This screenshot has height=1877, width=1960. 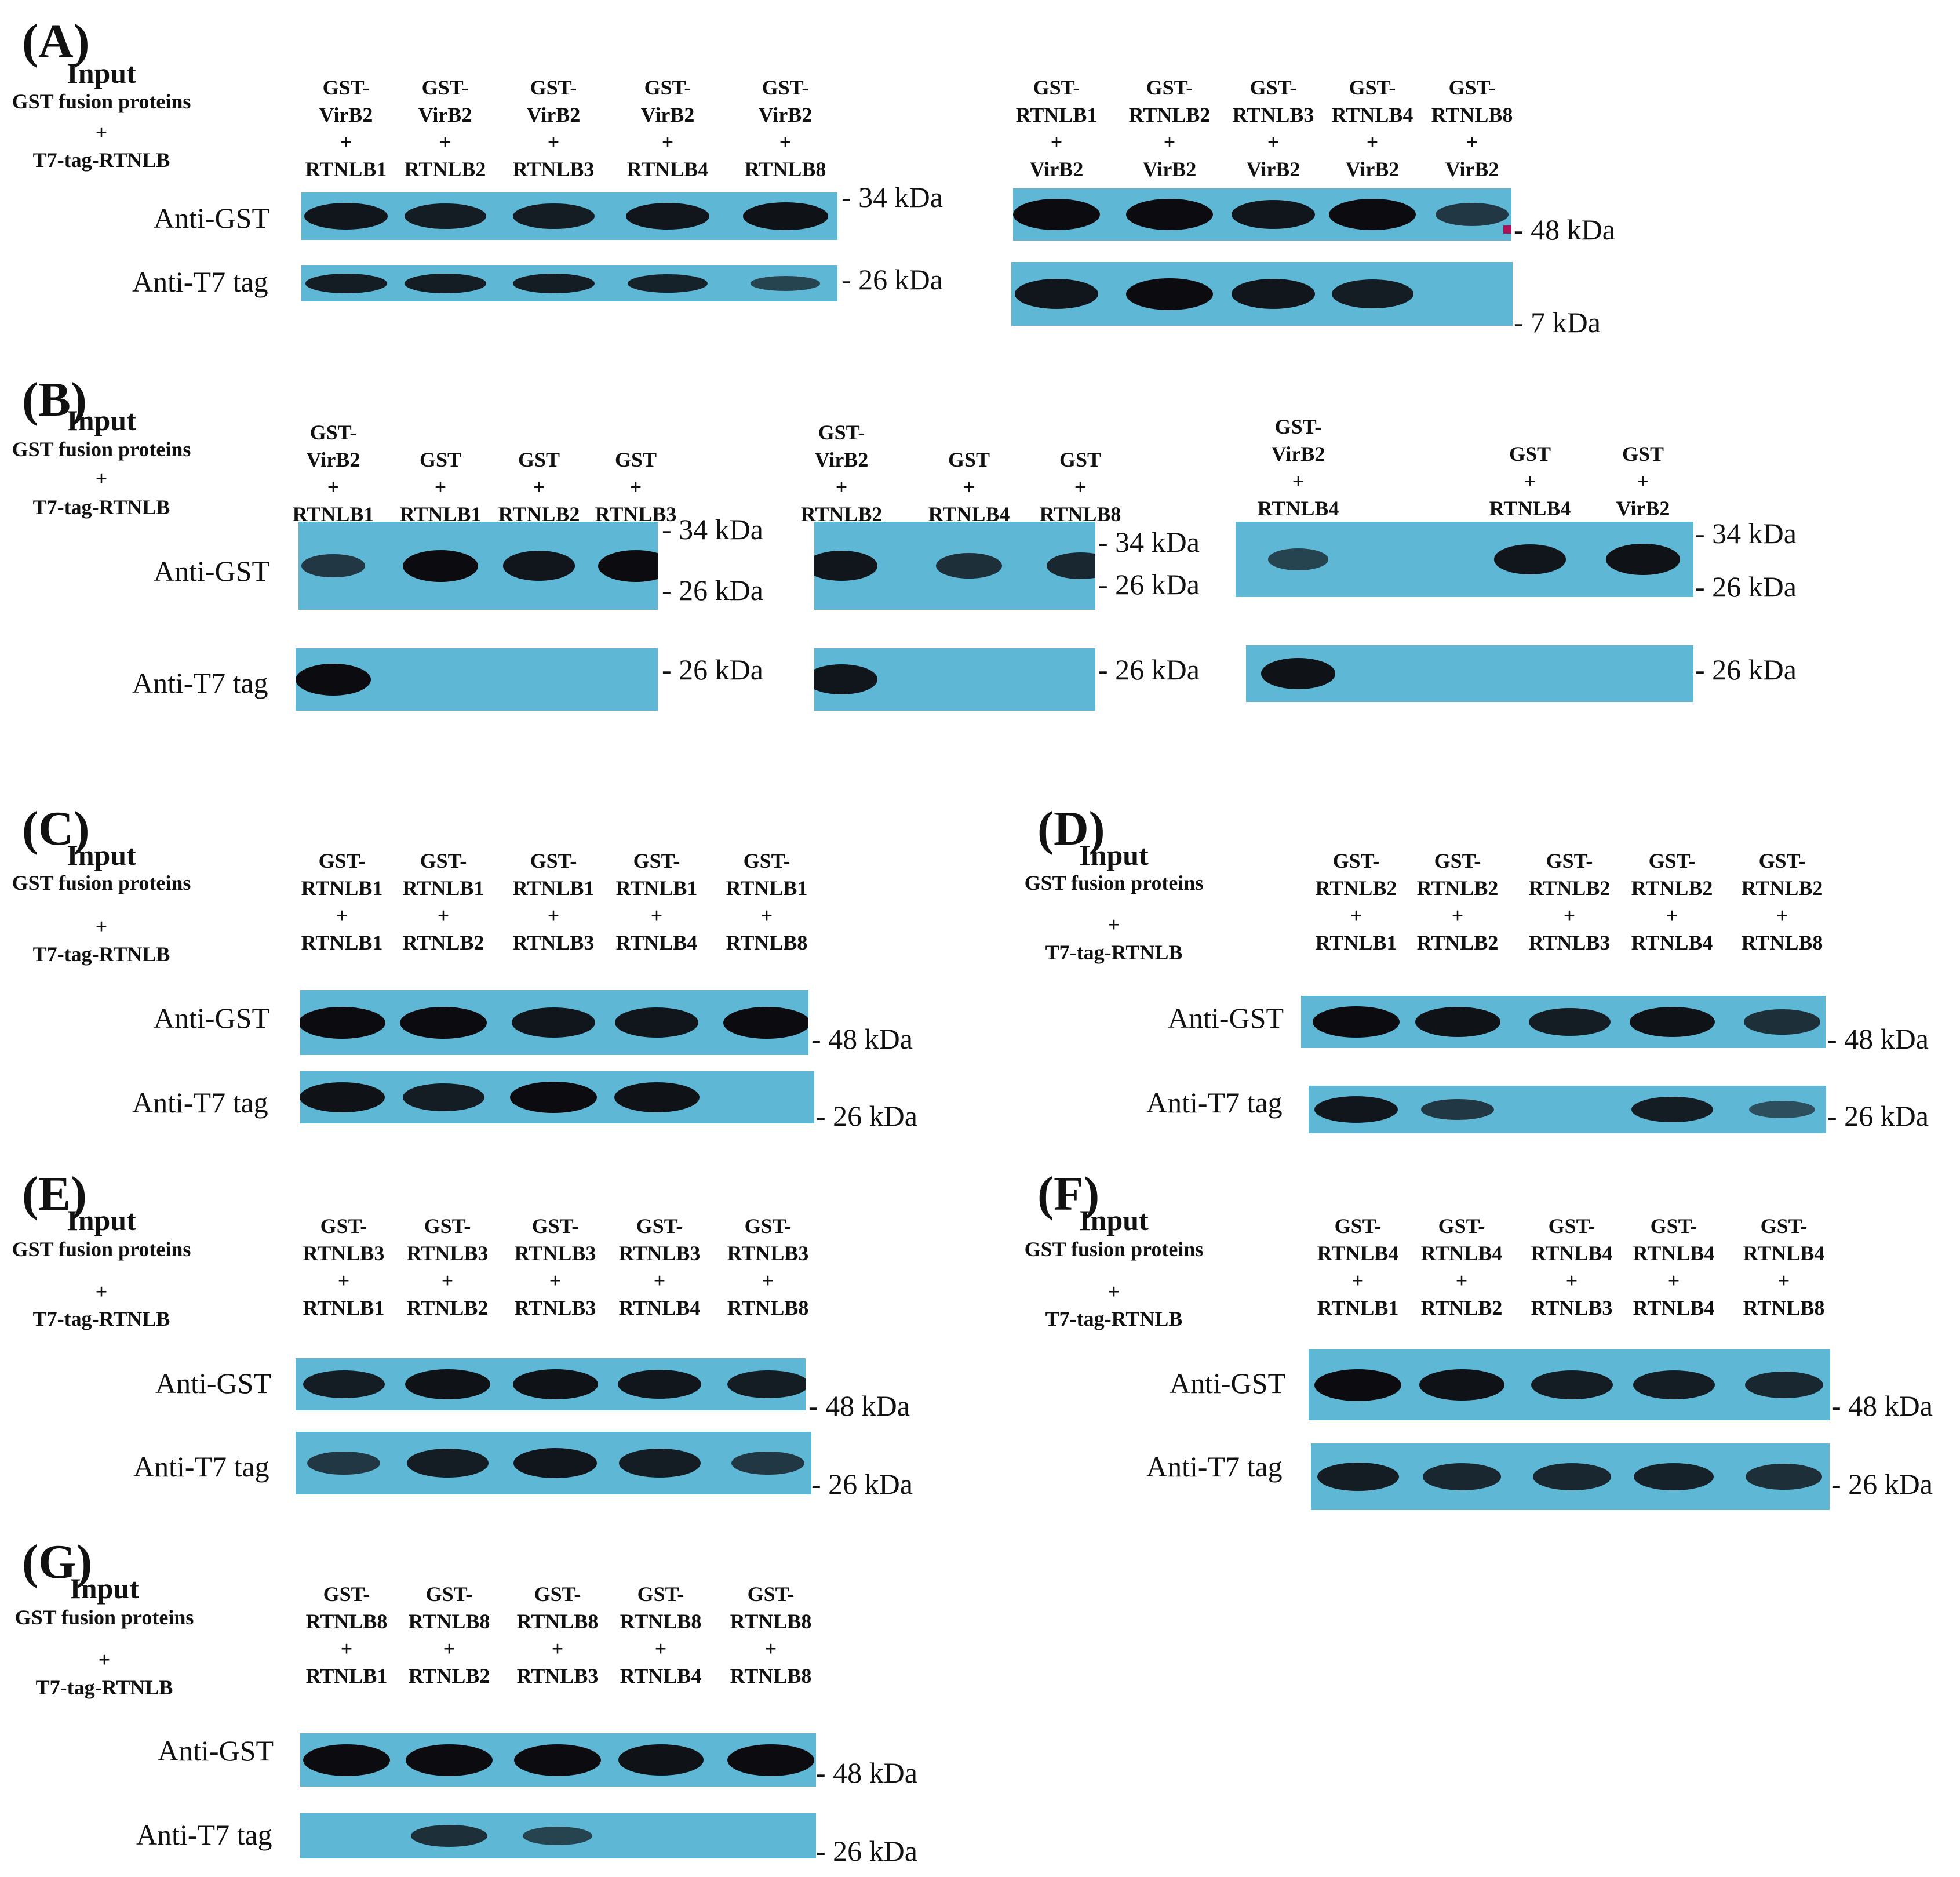 I want to click on panel-label: (F), so click(x=1068, y=1194).